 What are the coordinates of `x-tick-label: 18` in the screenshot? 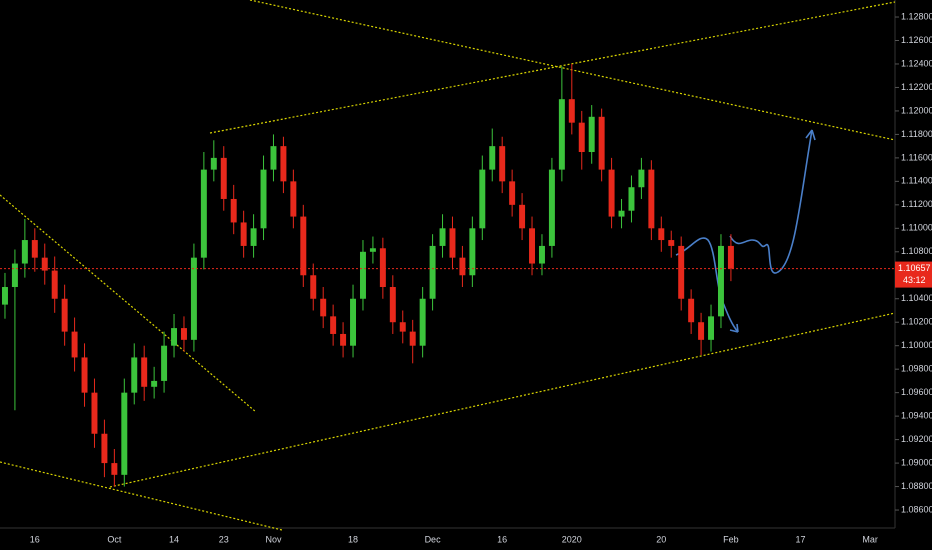 It's located at (353, 539).